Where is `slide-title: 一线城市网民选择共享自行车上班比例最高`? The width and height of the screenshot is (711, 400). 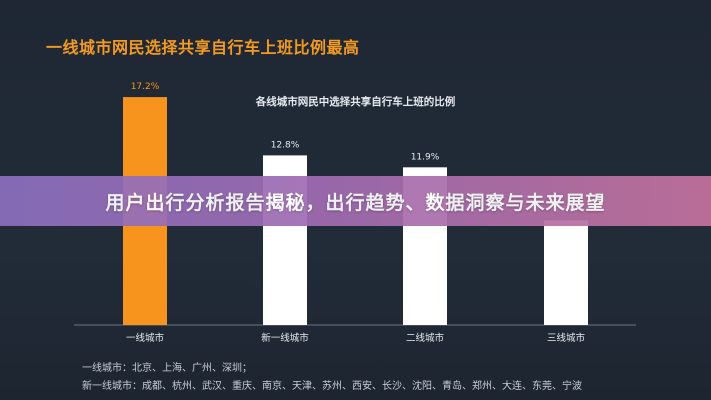 slide-title: 一线城市网民选择共享自行车上班比例最高 is located at coordinates (203, 47).